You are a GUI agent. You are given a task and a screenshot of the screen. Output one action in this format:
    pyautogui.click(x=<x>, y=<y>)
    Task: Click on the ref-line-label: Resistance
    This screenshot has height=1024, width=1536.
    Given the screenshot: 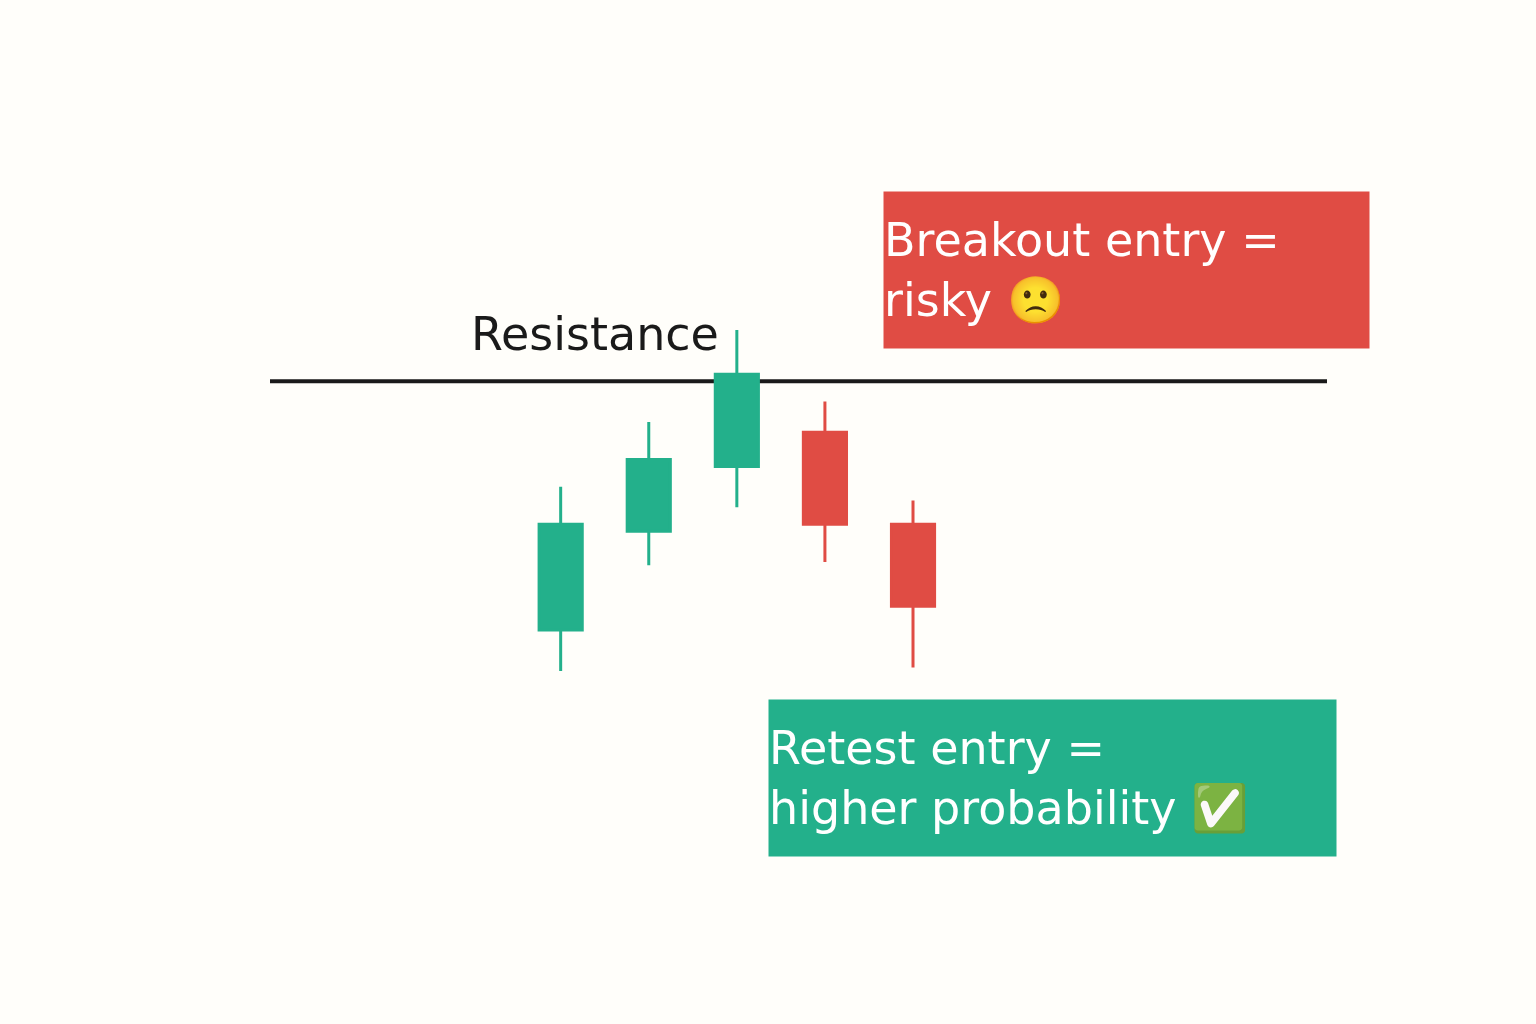 What is the action you would take?
    pyautogui.click(x=595, y=334)
    